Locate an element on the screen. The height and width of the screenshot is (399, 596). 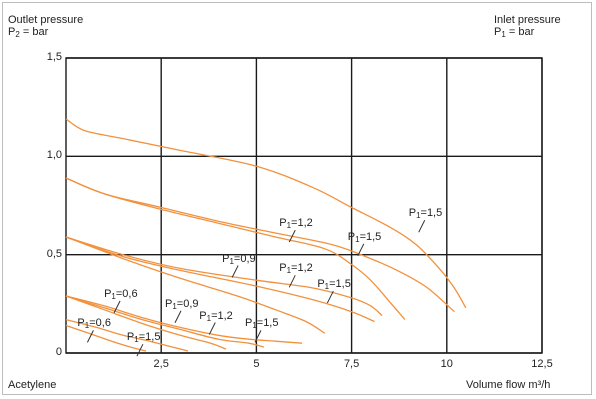
series-title-line2: P1 = bar is located at coordinates (527, 32).